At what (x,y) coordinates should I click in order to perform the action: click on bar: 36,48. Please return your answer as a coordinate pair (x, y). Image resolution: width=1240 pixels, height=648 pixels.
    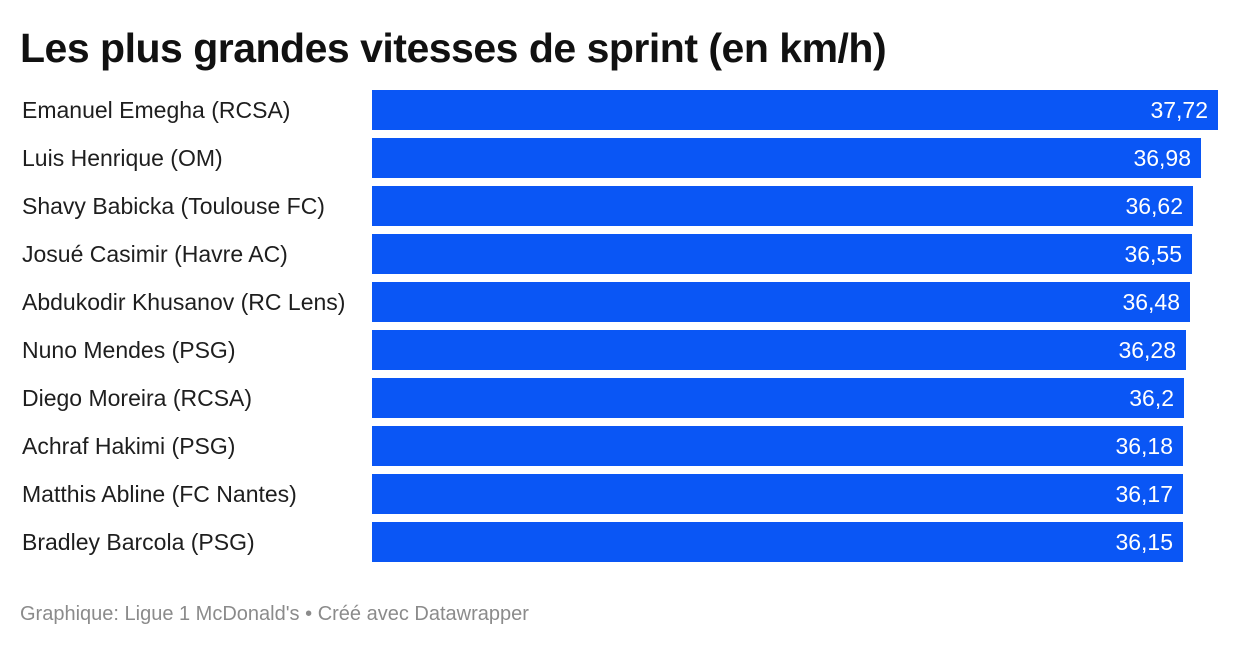
    Looking at the image, I should click on (781, 302).